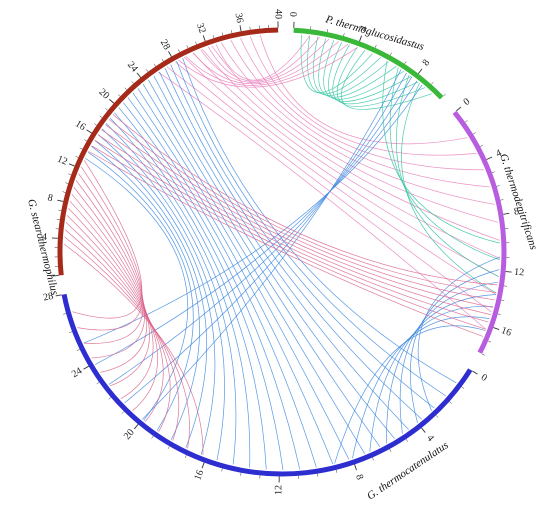 This screenshot has width=550, height=512. I want to click on tick-label-gs: 28, so click(165, 45).